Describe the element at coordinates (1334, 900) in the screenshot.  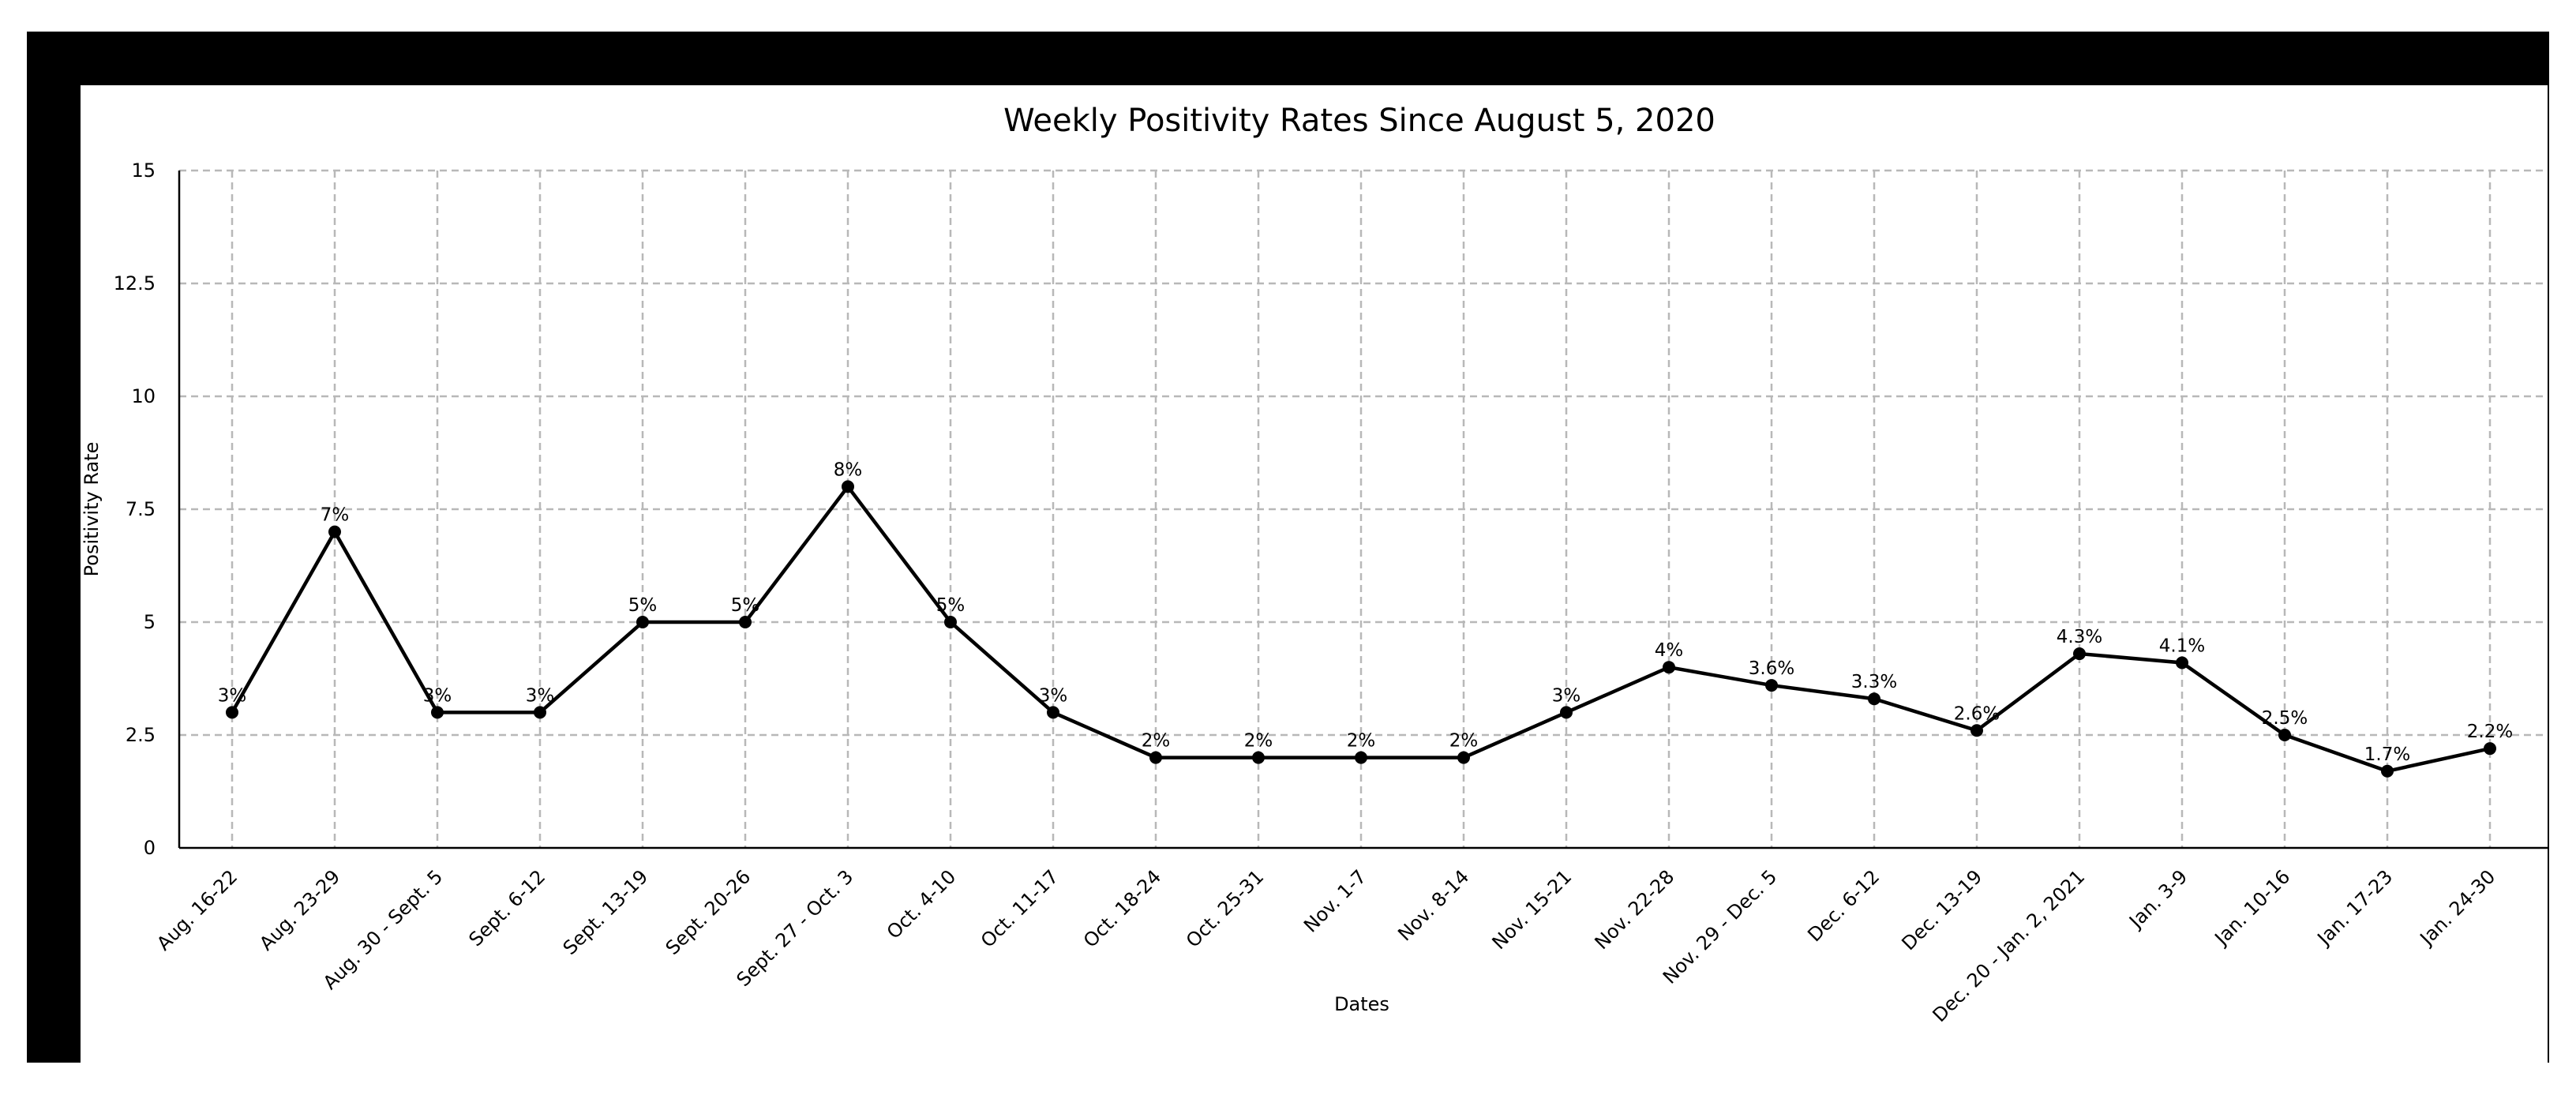
I see `x-tick-label: Nov. 1-7` at that location.